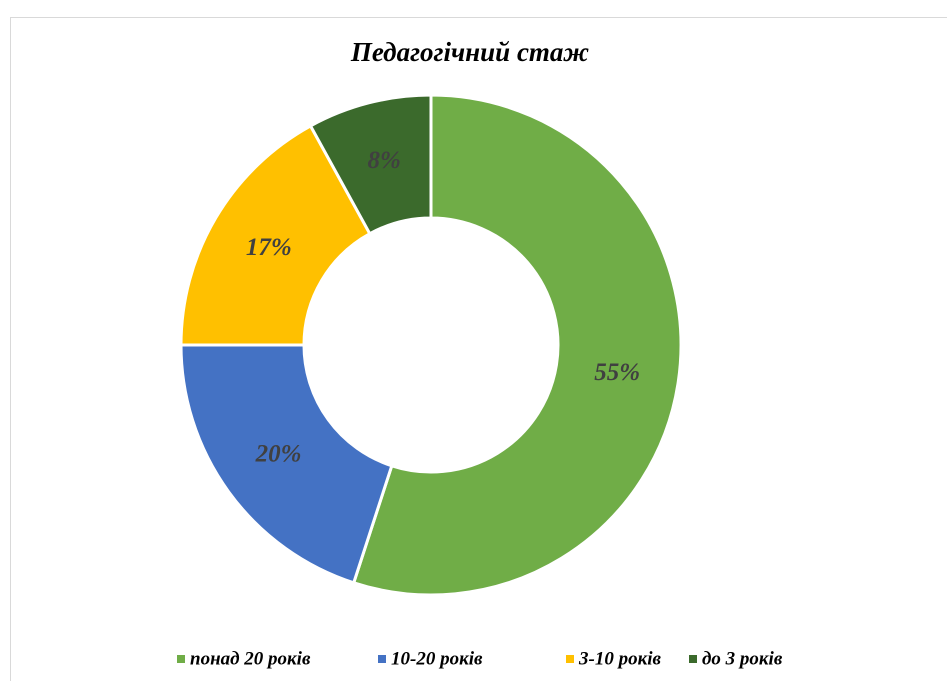 This screenshot has width=947, height=681. What do you see at coordinates (383, 160) in the screenshot?
I see `data-label: 8%` at bounding box center [383, 160].